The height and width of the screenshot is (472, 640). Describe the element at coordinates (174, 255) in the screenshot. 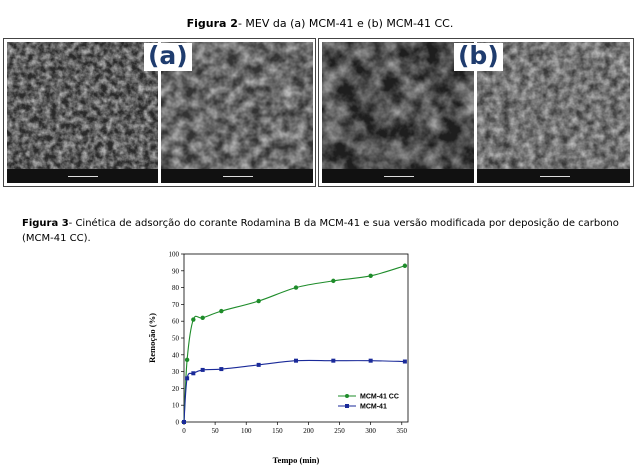

I see `y-tick-label: 100` at that location.